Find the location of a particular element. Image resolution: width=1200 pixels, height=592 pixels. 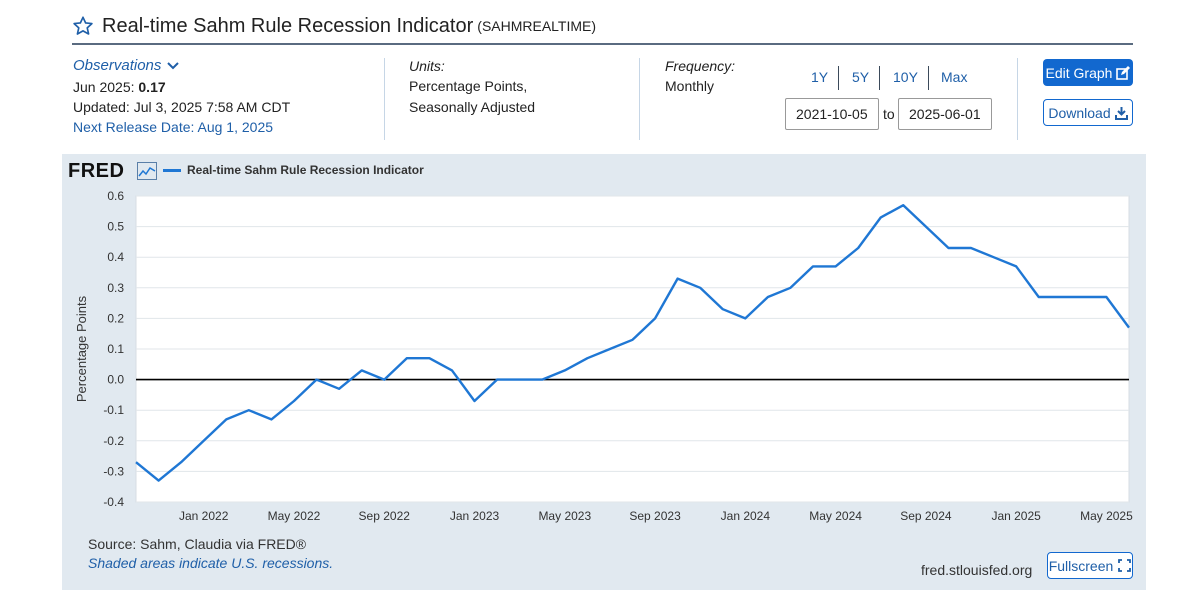

start-date-input is located at coordinates (832, 114).